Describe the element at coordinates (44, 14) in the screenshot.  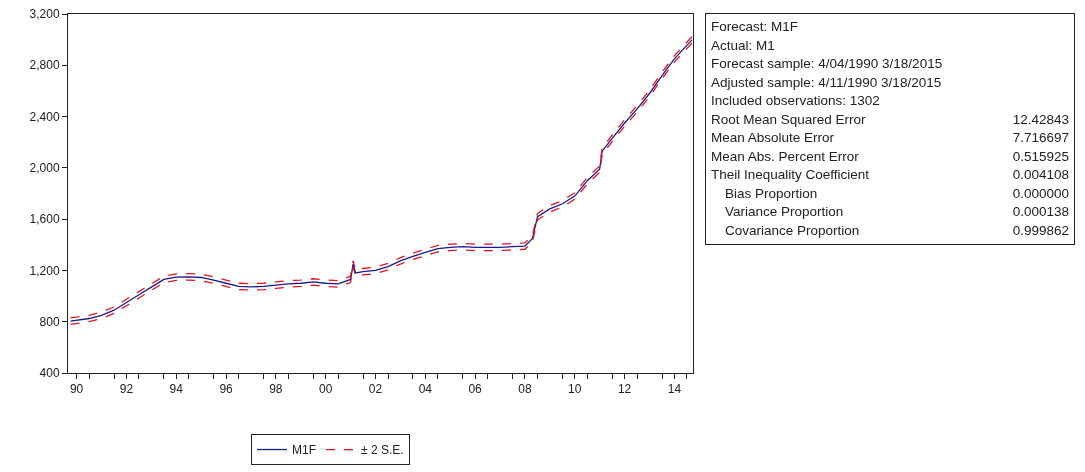
I see `y-tick-label: 3,200` at that location.